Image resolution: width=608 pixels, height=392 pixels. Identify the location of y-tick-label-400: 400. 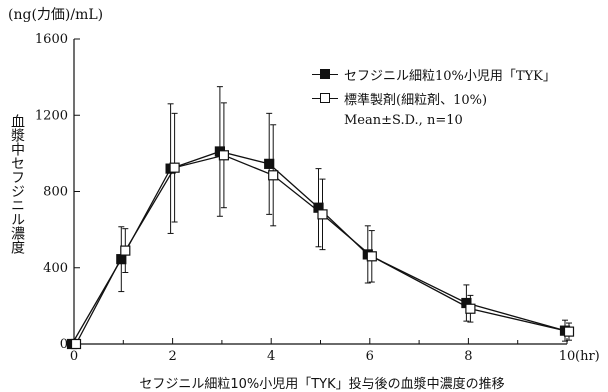
(55, 268).